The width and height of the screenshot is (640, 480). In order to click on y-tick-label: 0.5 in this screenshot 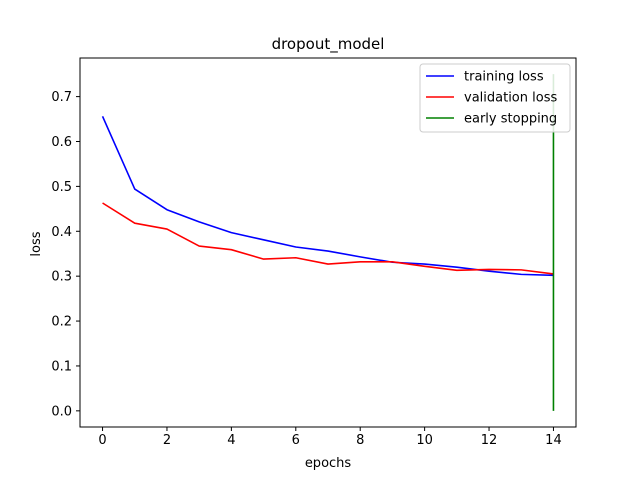, I will do `click(61, 187)`.